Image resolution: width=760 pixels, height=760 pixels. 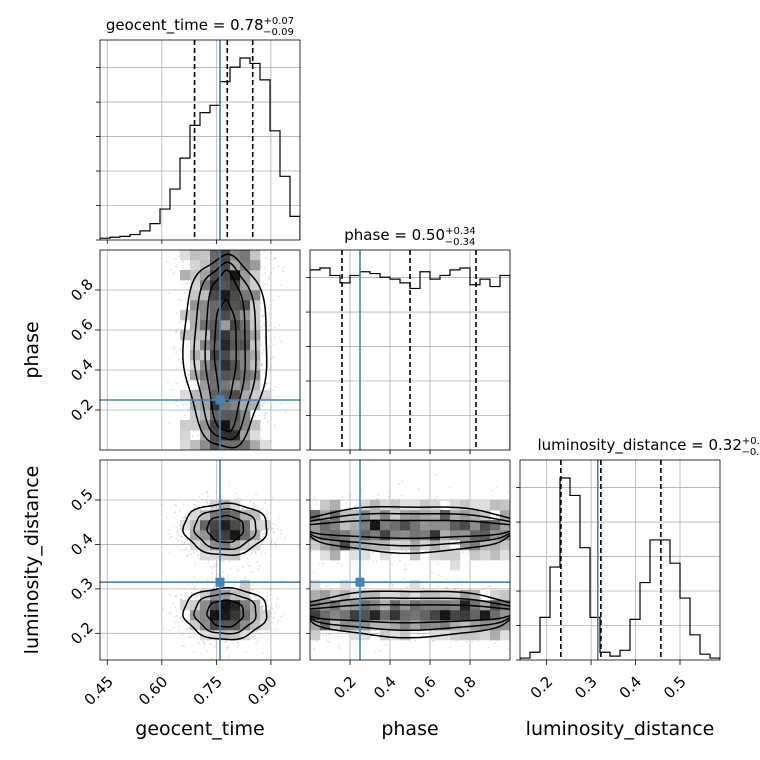 What do you see at coordinates (220, 400) in the screenshot?
I see `truth-marker` at bounding box center [220, 400].